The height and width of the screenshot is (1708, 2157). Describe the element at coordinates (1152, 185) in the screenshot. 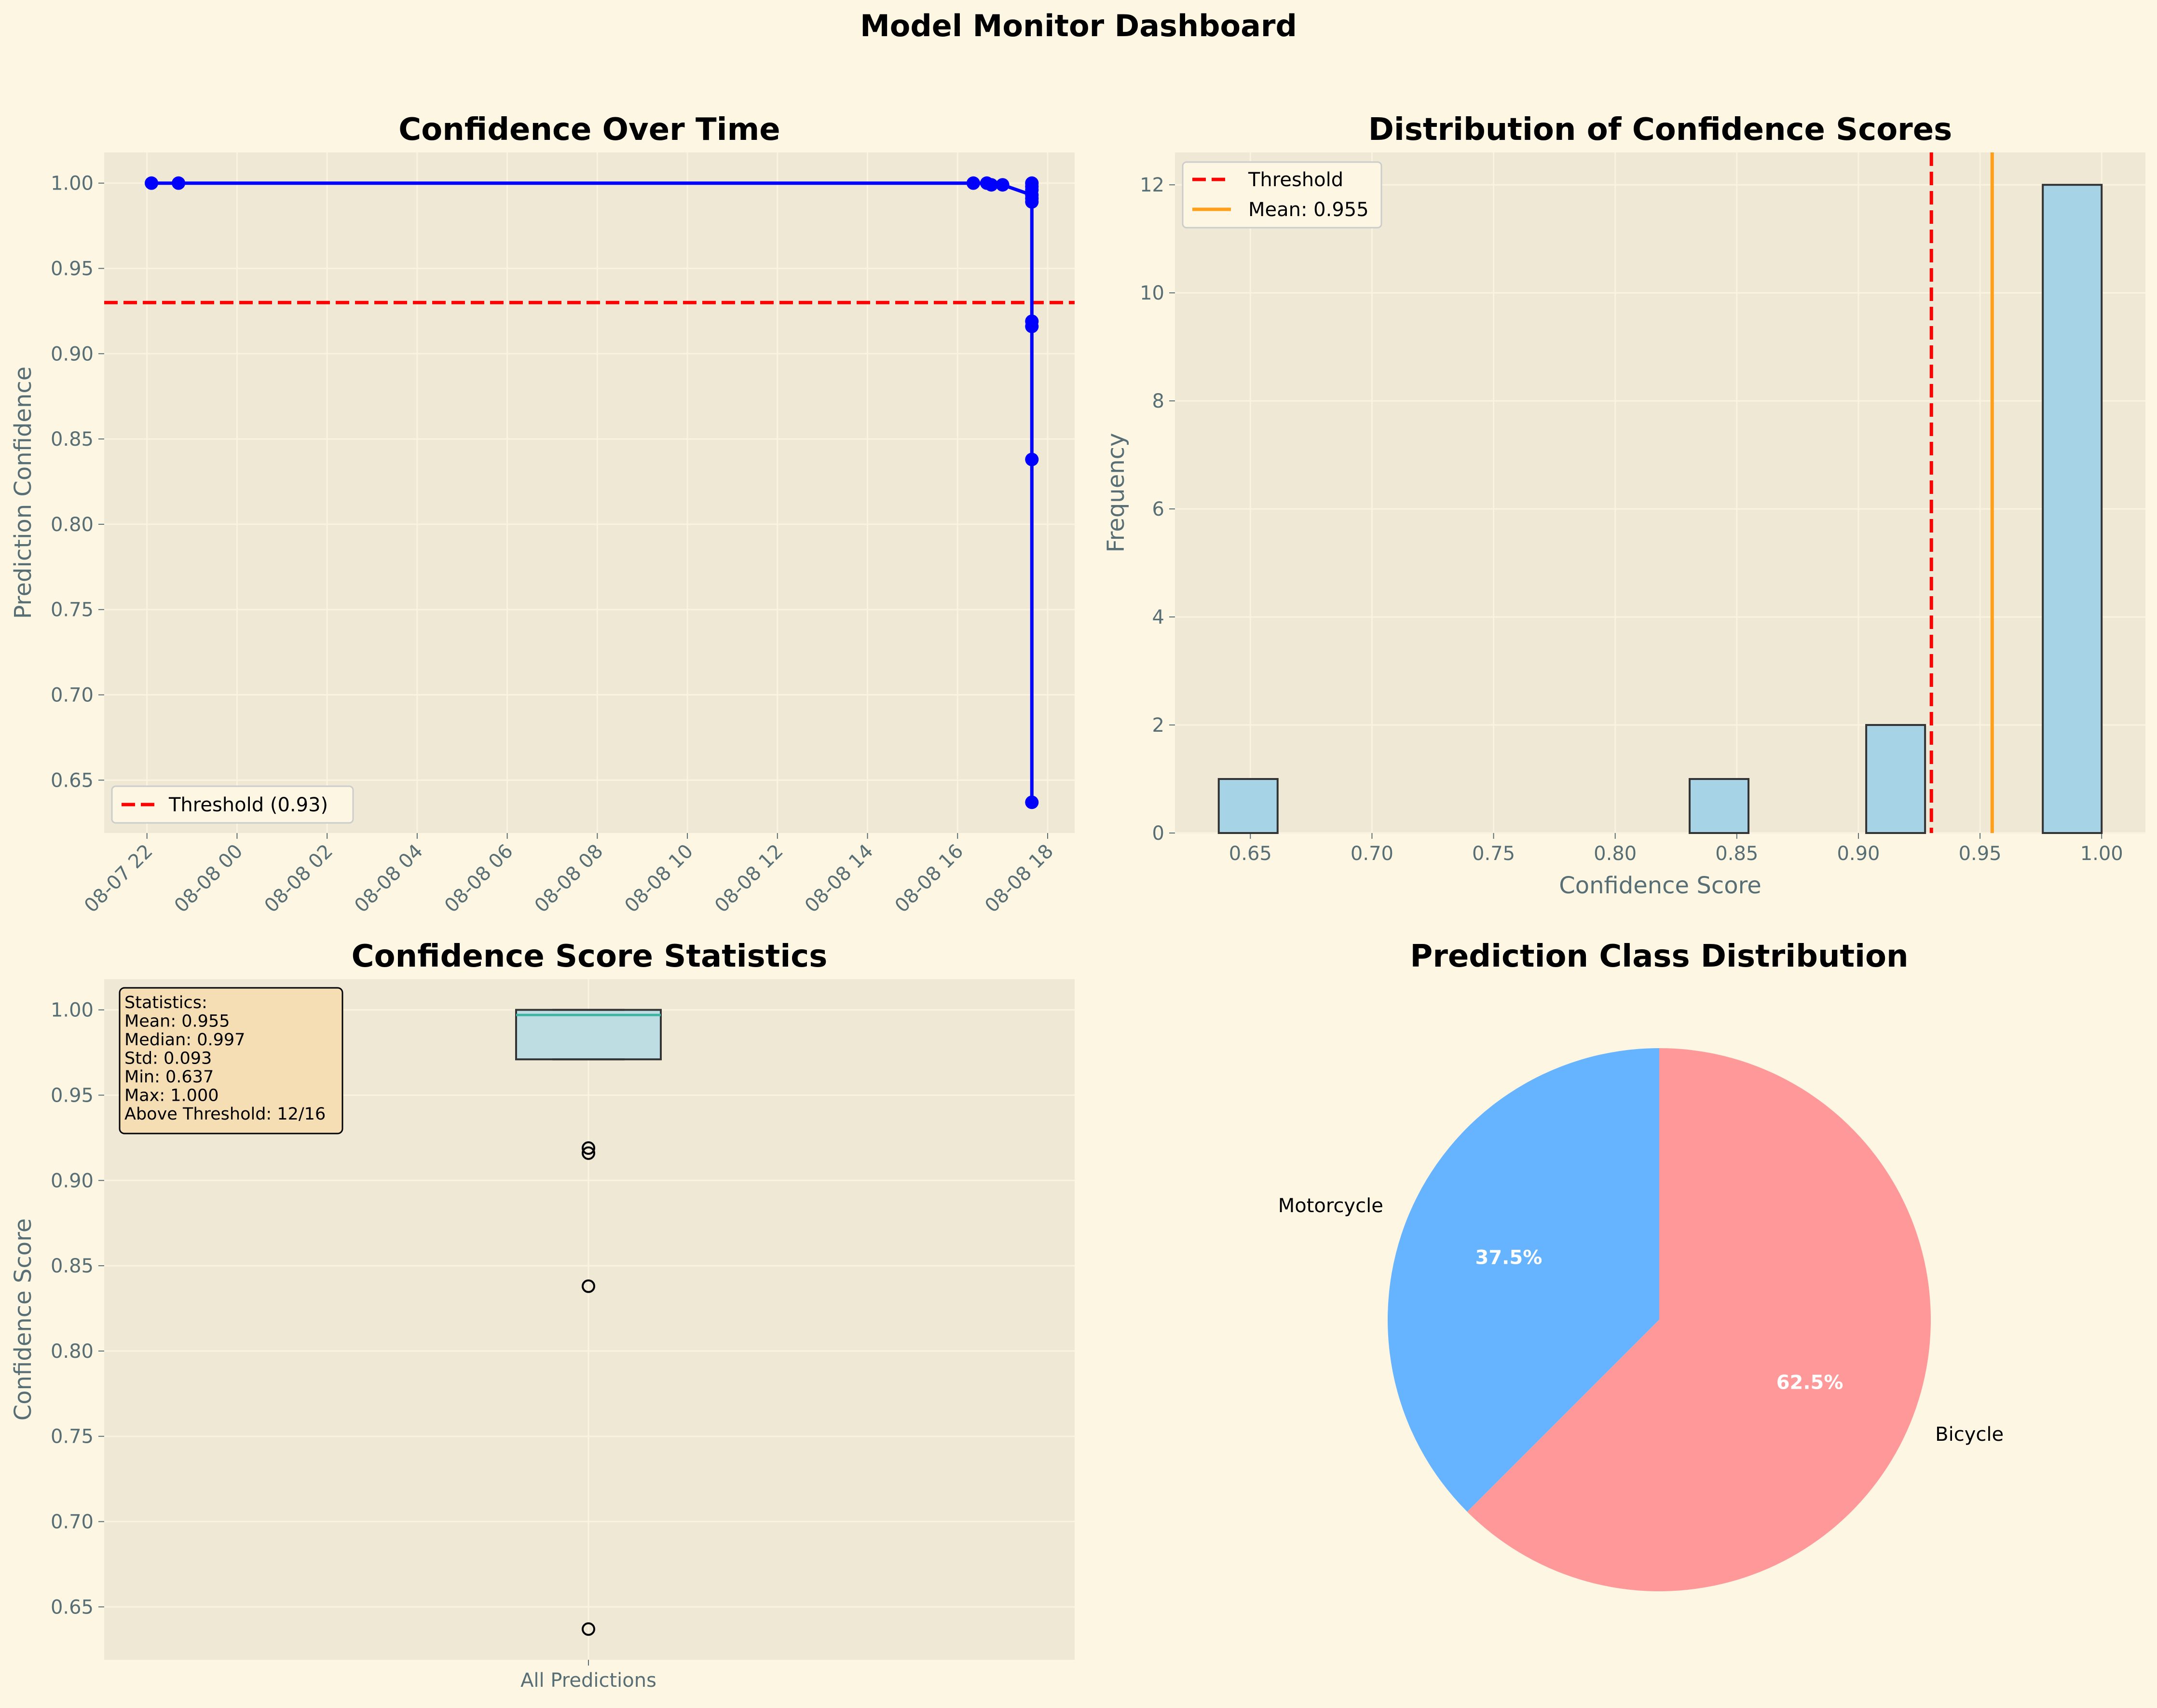

I see `y-tick-label: 12` at that location.